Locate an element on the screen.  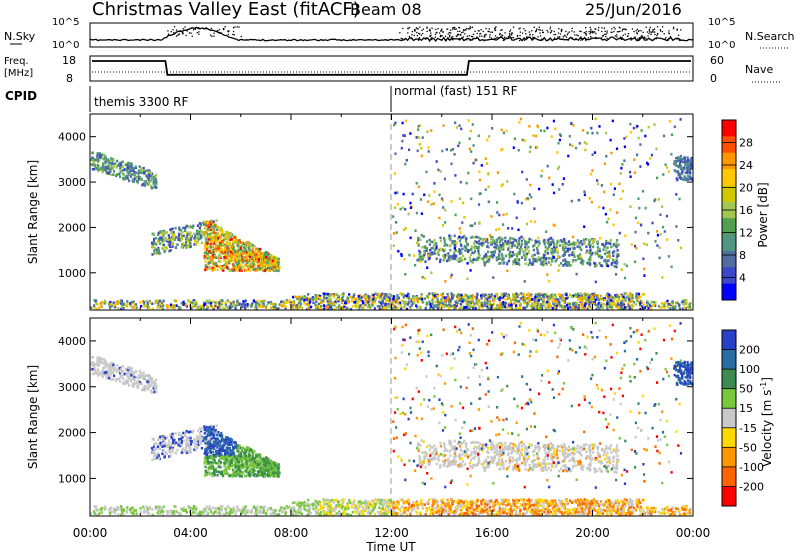
frequency-line is located at coordinates (391, 68).